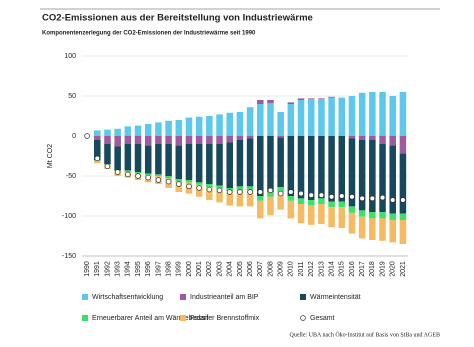 This screenshot has height=347, width=474. I want to click on x-tick-label: 2018, so click(372, 269).